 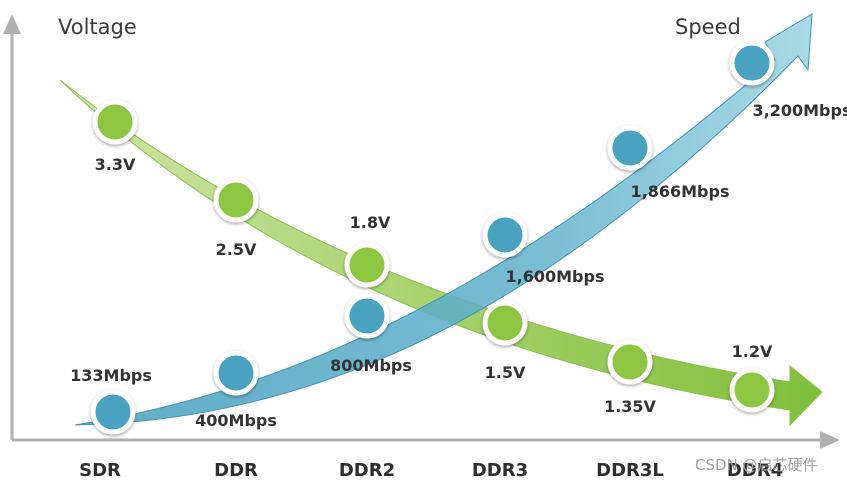 I want to click on speed-data-label: 400Mbps, so click(x=236, y=420).